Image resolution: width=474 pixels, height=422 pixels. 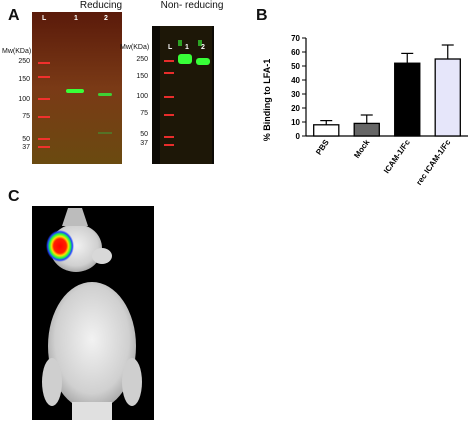 I want to click on reducing-mw-150: 150, so click(x=24, y=79).